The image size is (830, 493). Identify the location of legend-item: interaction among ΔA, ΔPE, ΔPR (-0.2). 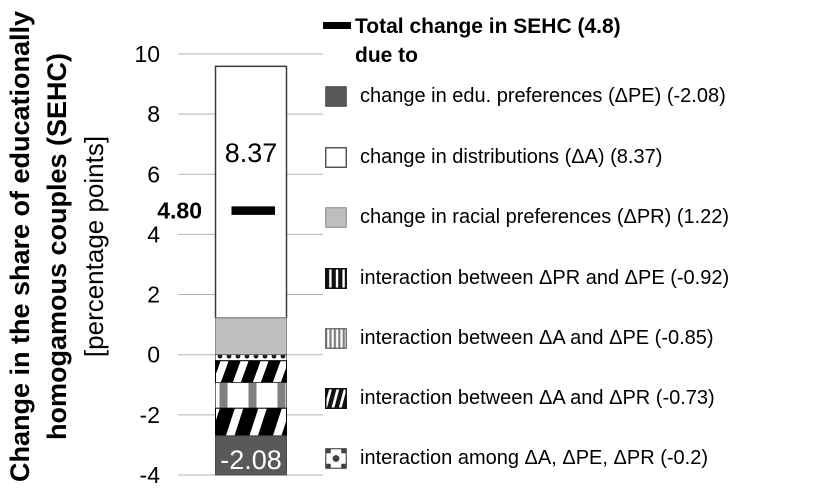
(516, 458).